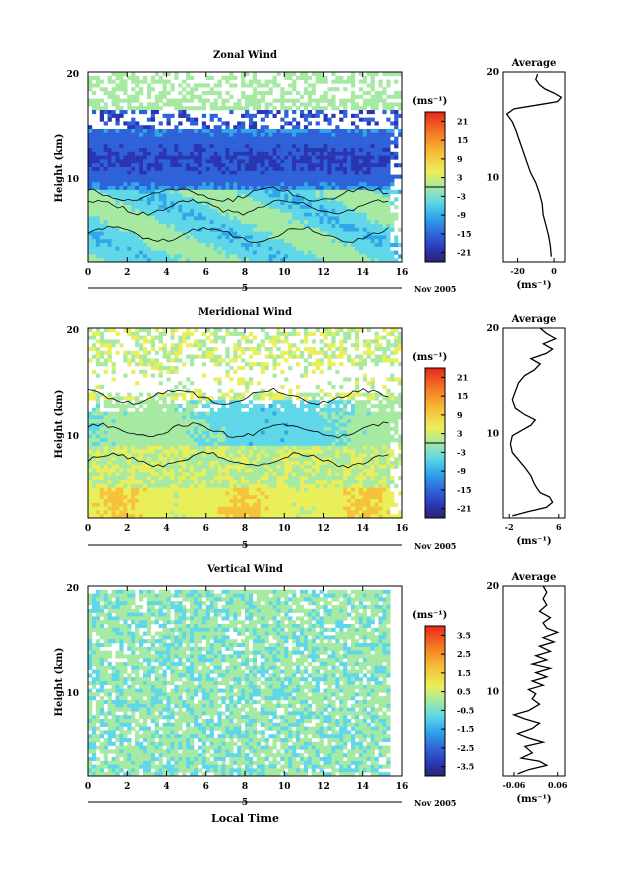 The width and height of the screenshot is (622, 873). What do you see at coordinates (206, 273) in the screenshot?
I see `x-tick-label: 6` at bounding box center [206, 273].